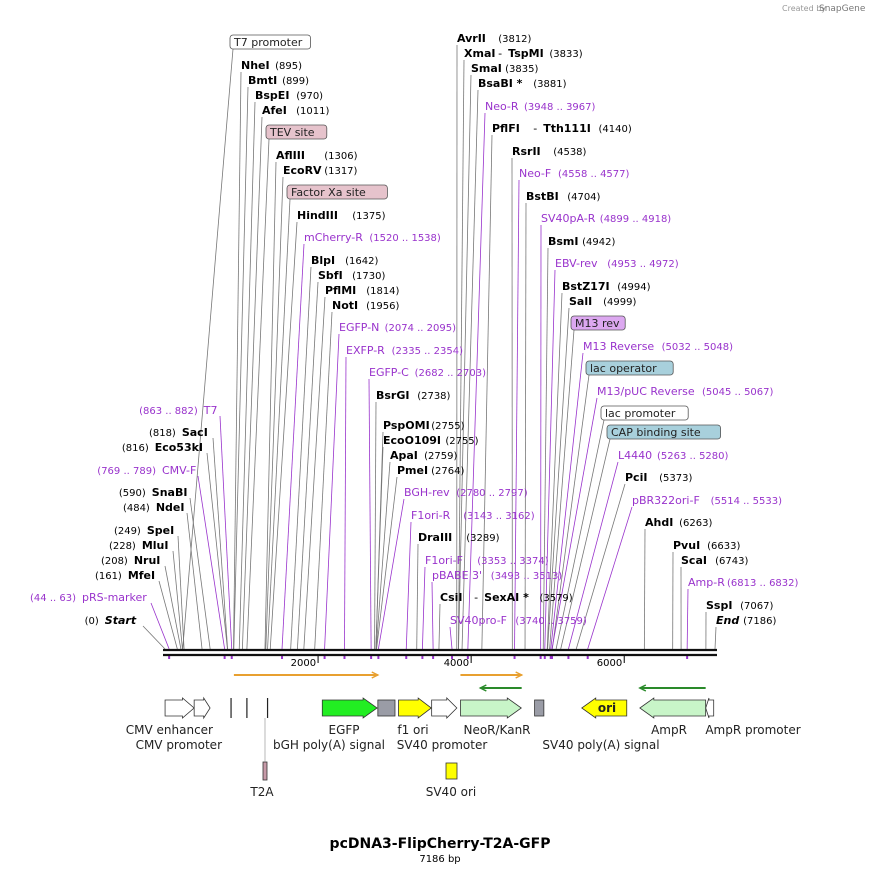 The width and height of the screenshot is (880, 874). I want to click on site-ndei: NdeI (484), so click(154, 507).